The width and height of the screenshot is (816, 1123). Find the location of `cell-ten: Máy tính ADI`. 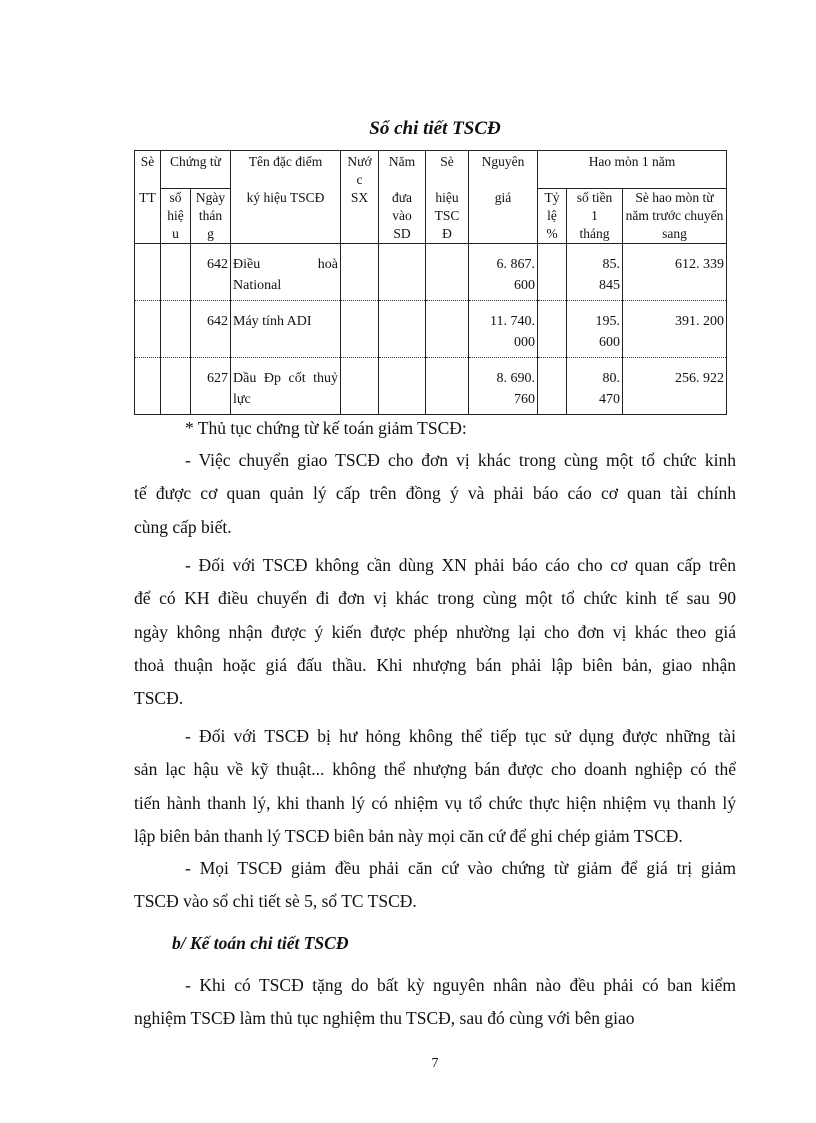

cell-ten: Máy tính ADI is located at coordinates (285, 329).